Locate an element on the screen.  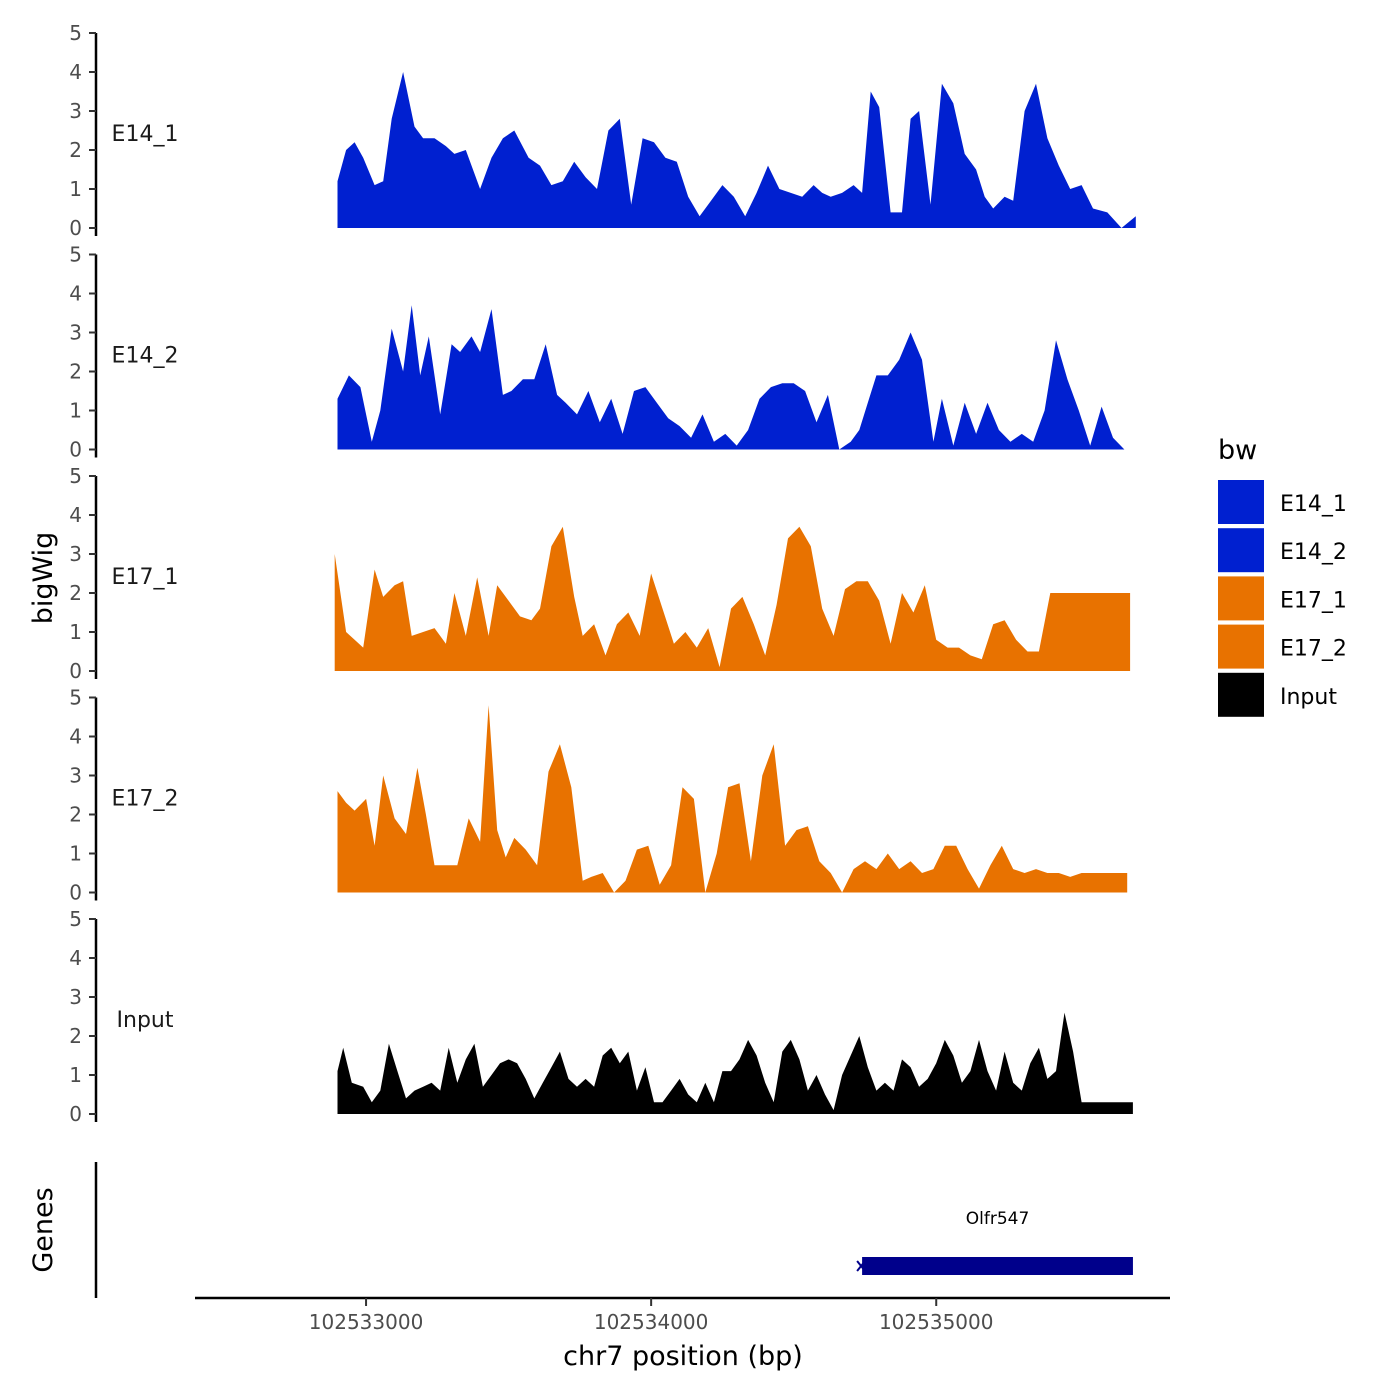
legend-items: E14_1 E14_2 E17_1 E17_2 Input is located at coordinates (1282, 598).